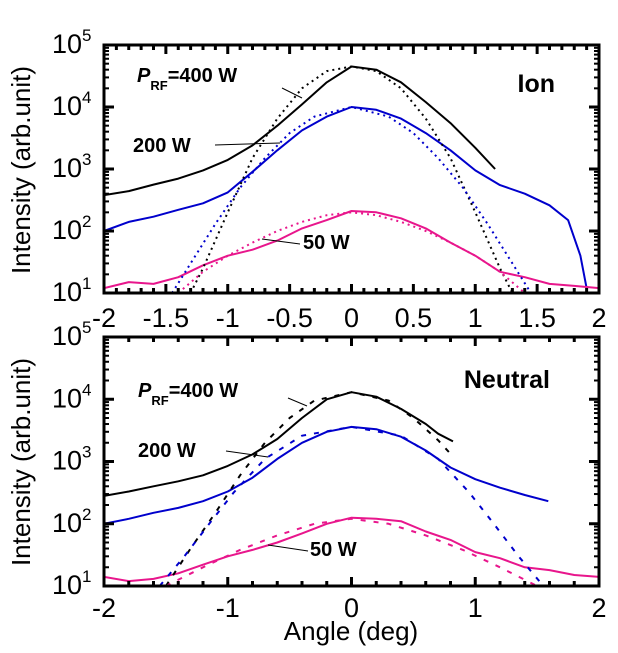 The width and height of the screenshot is (618, 653). Describe the element at coordinates (166, 318) in the screenshot. I see `x-tick-label: -1.5` at that location.